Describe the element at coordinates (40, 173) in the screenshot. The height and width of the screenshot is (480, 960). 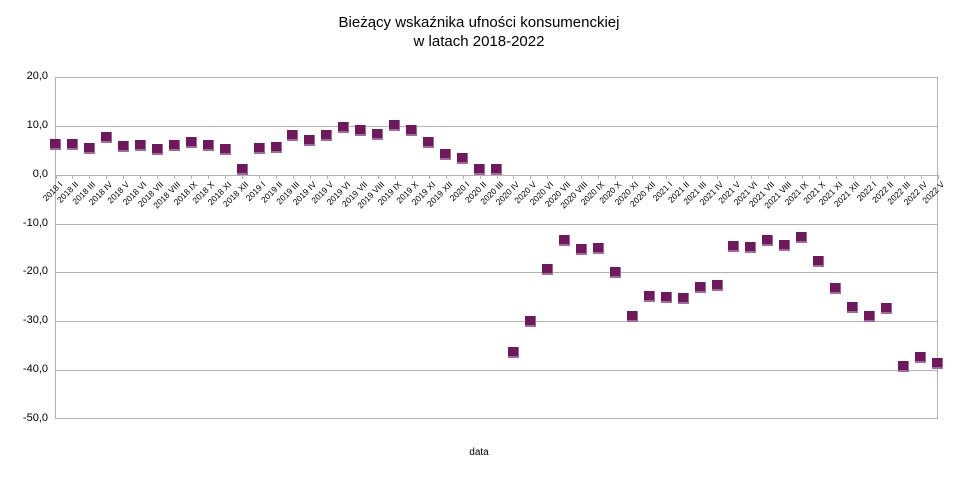
I see `y-axis-tick-label: 0,0` at that location.